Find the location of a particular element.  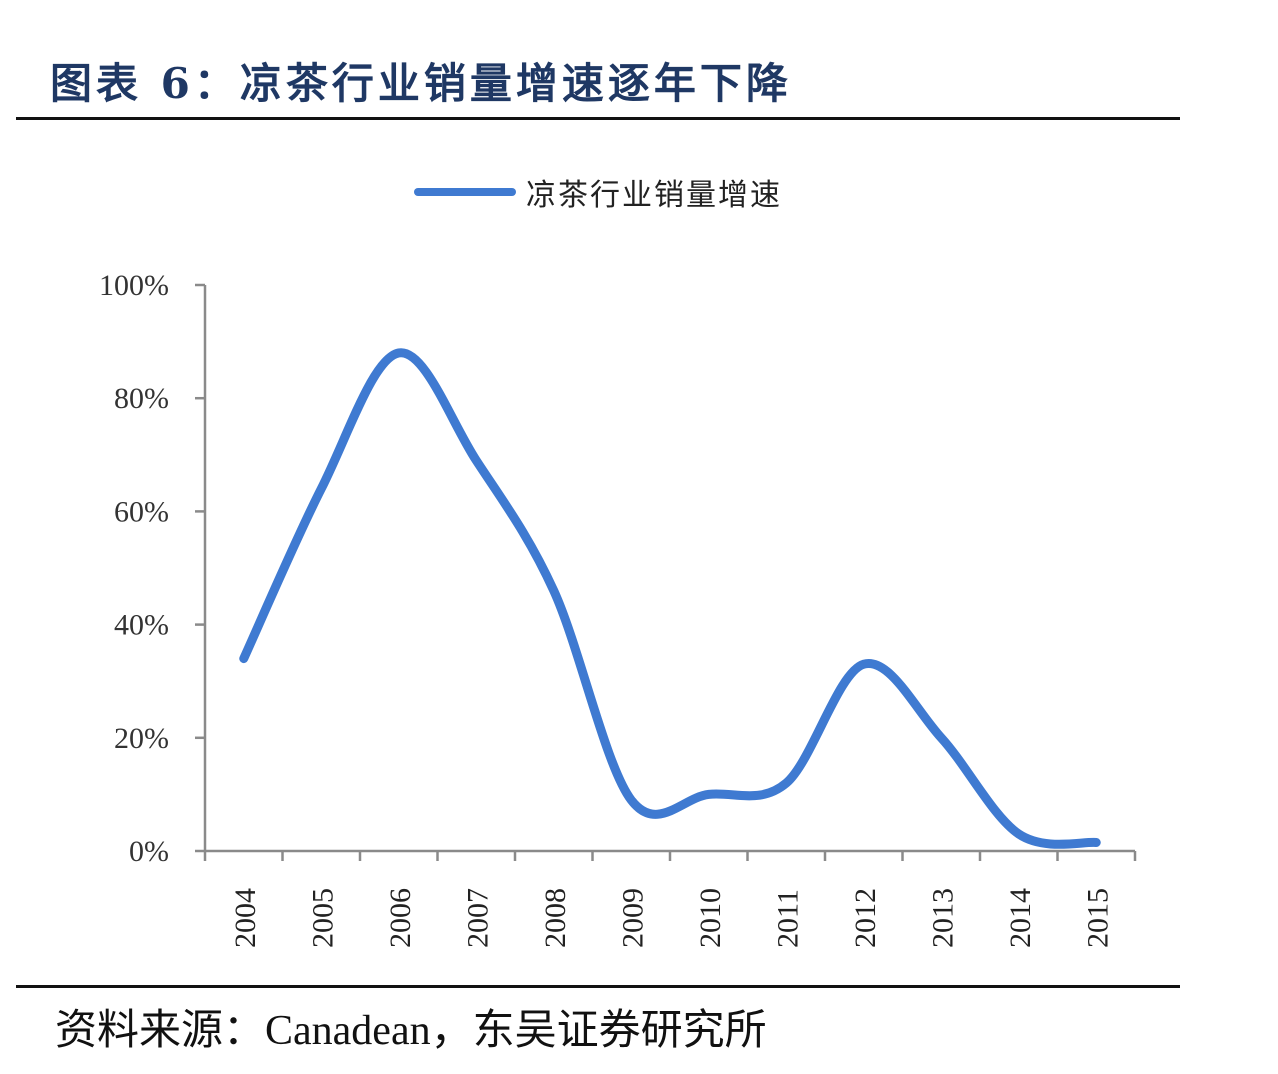

x-tick-label: 2005 is located at coordinates (322, 918).